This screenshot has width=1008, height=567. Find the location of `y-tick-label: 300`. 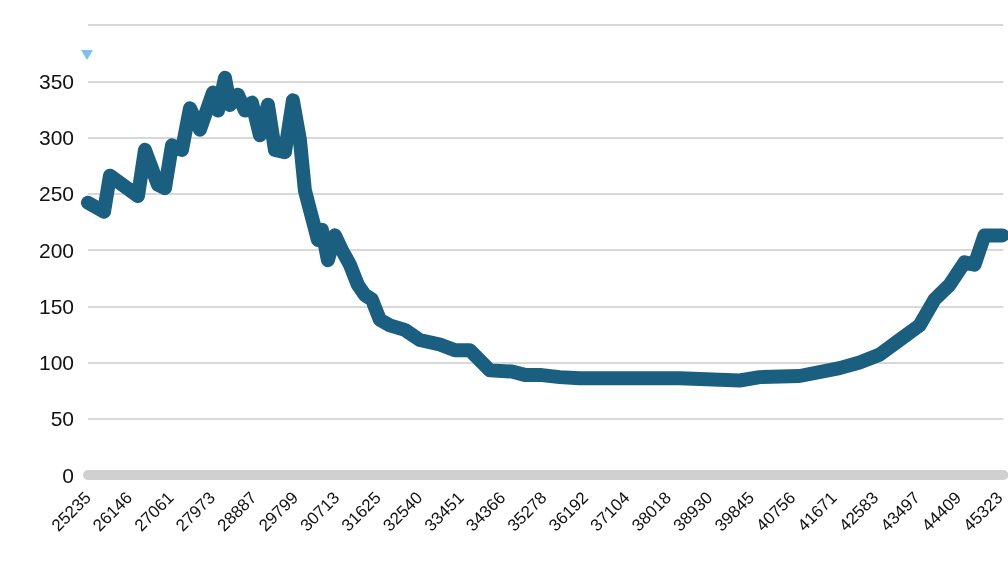

y-tick-label: 300 is located at coordinates (56, 137).